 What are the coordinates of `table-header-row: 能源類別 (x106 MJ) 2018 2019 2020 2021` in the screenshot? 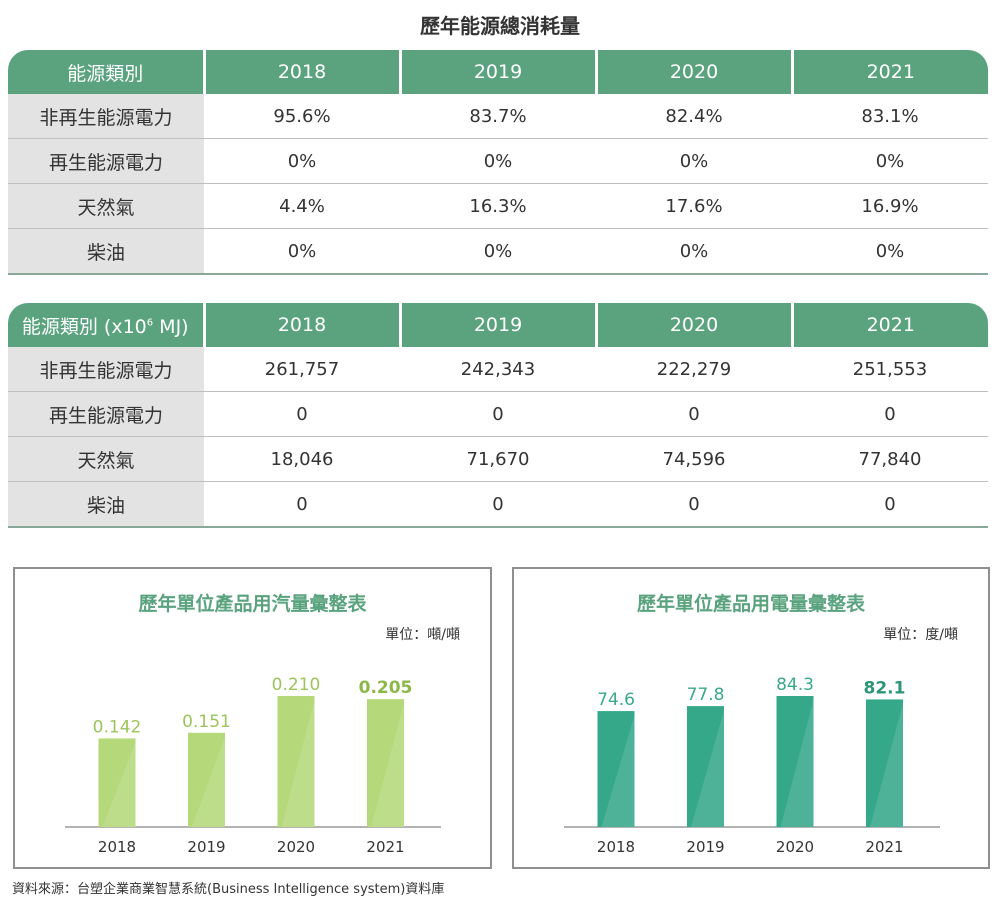 It's located at (498, 325).